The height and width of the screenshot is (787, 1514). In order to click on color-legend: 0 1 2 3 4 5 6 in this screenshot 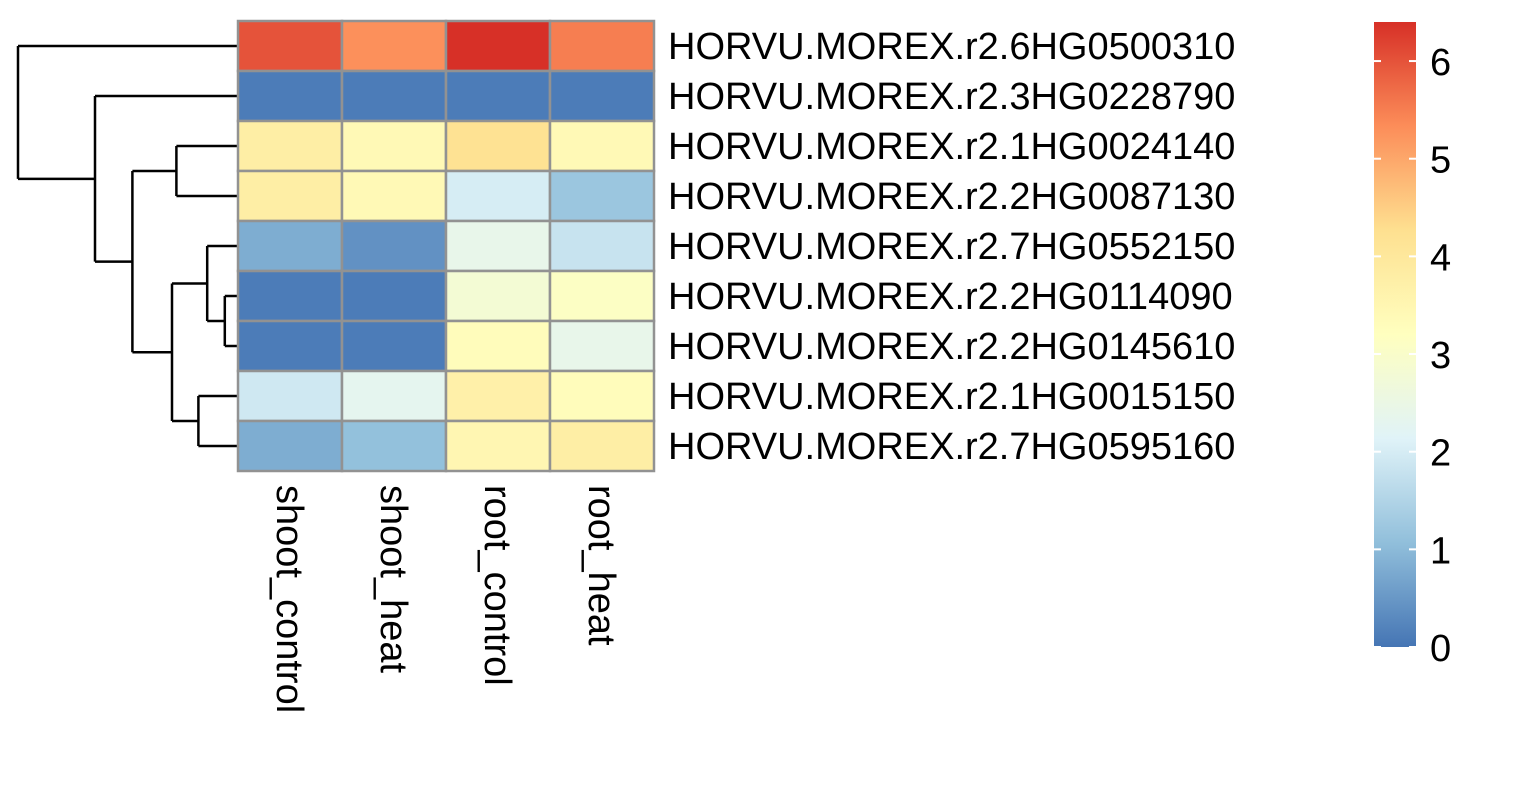, I will do `click(1412, 346)`.